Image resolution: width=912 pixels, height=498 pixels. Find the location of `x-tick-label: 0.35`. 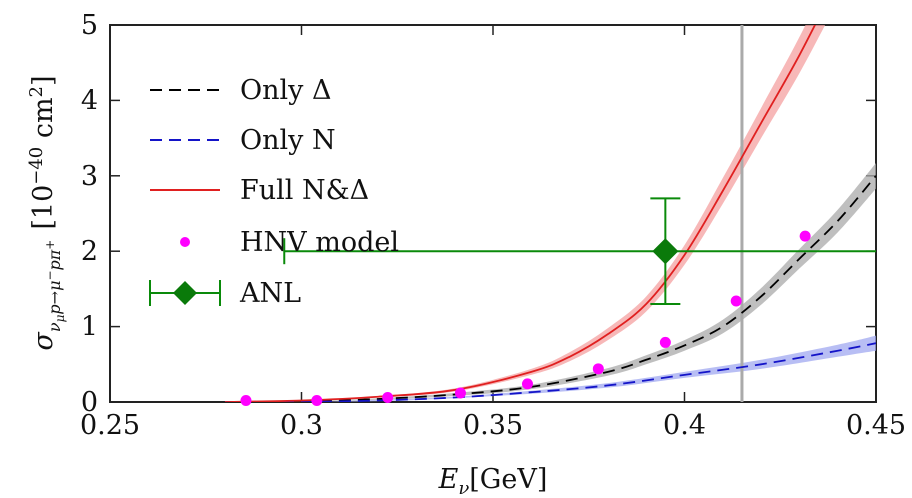

x-tick-label: 0.35 is located at coordinates (493, 425).